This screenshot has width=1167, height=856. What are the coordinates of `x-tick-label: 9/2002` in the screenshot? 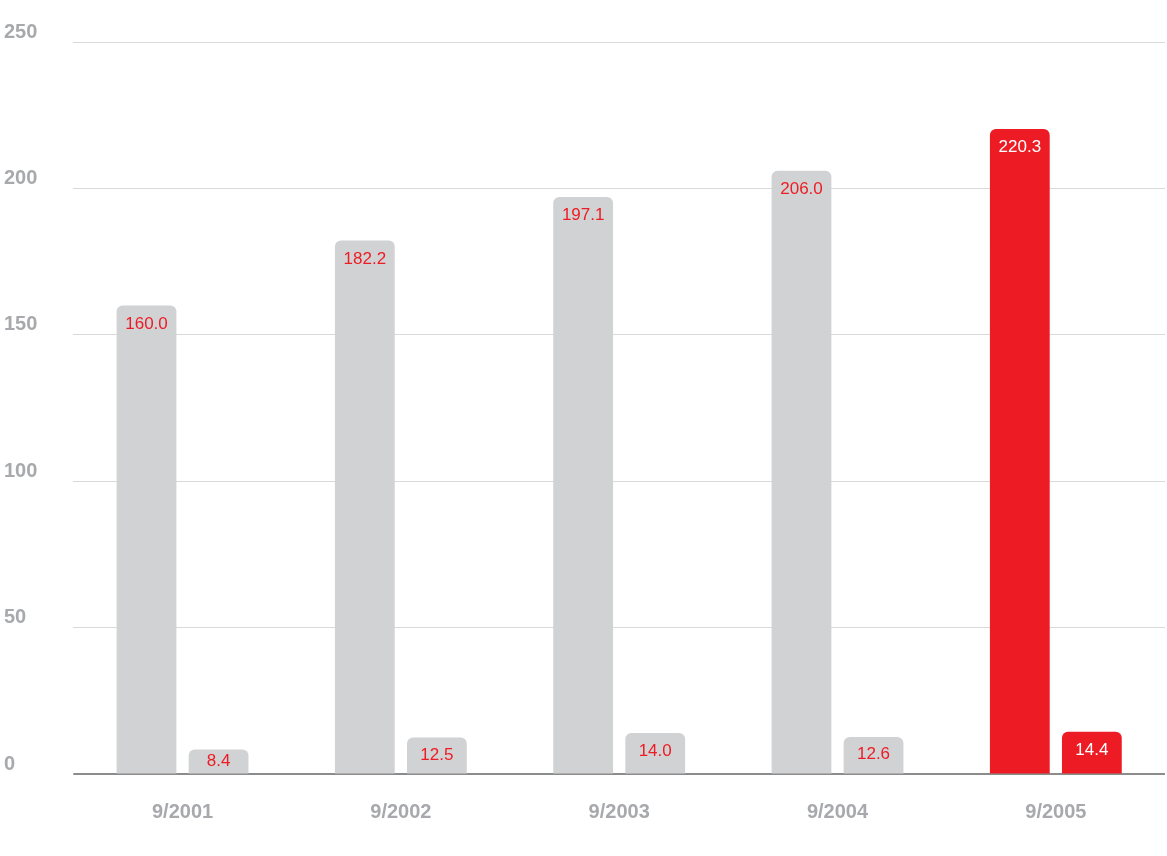 It's located at (401, 810).